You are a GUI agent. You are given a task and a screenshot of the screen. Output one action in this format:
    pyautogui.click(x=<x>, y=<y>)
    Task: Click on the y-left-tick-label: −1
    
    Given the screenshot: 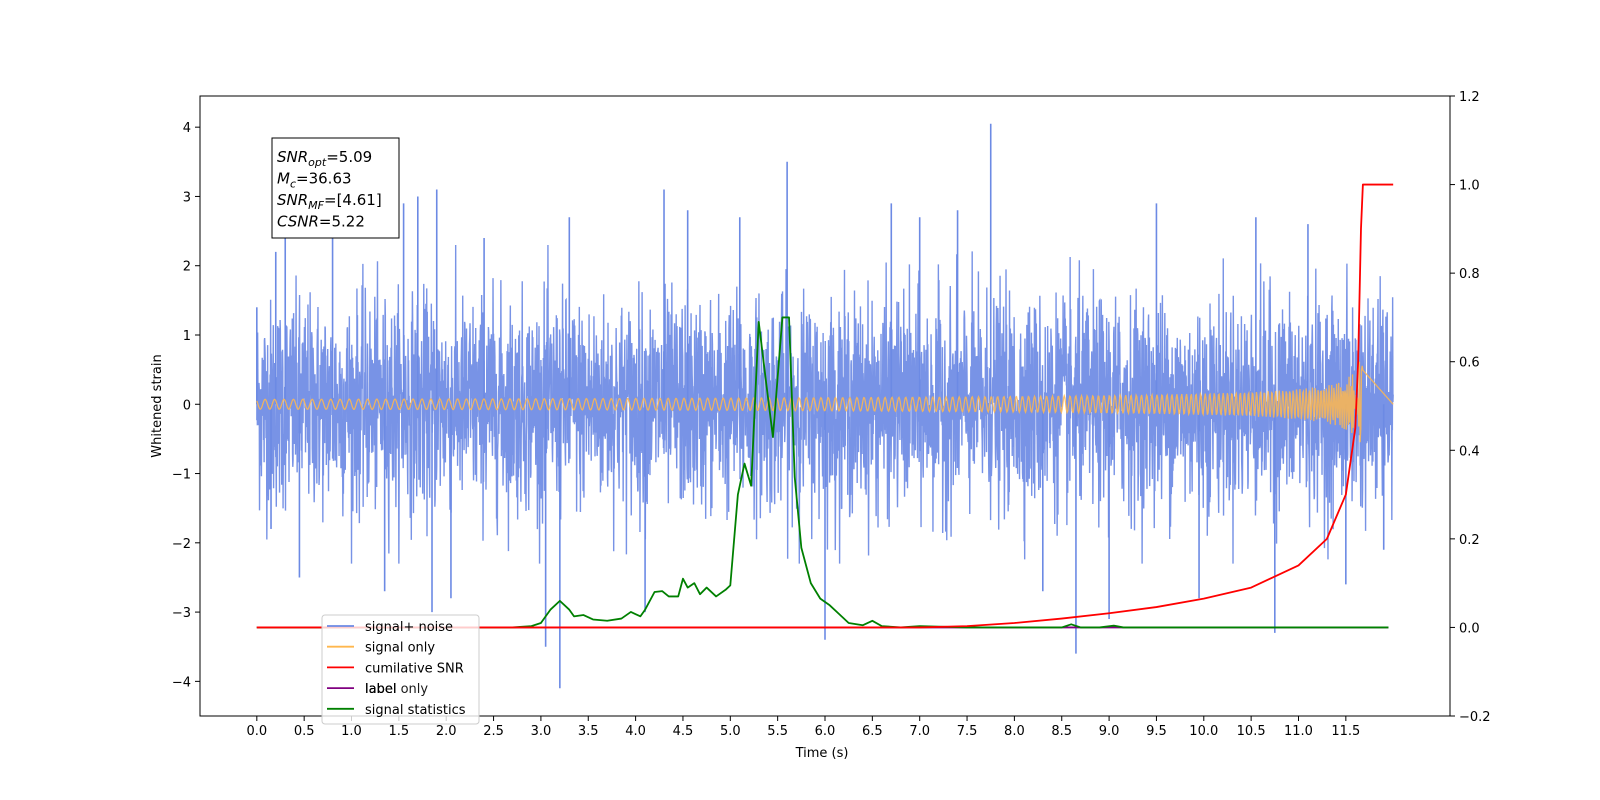 What is the action you would take?
    pyautogui.click(x=181, y=475)
    